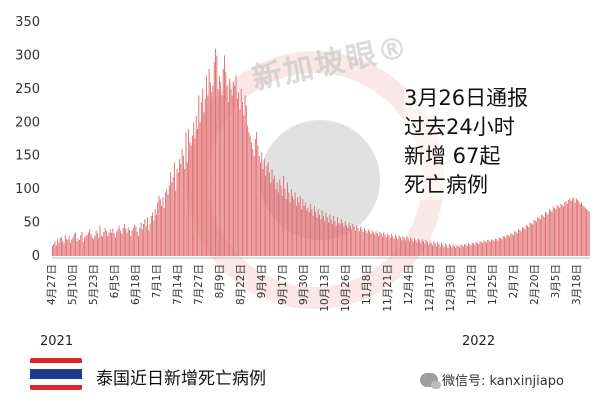 This screenshot has width=601, height=408. I want to click on x-tick-label: 6月5日, so click(115, 281).